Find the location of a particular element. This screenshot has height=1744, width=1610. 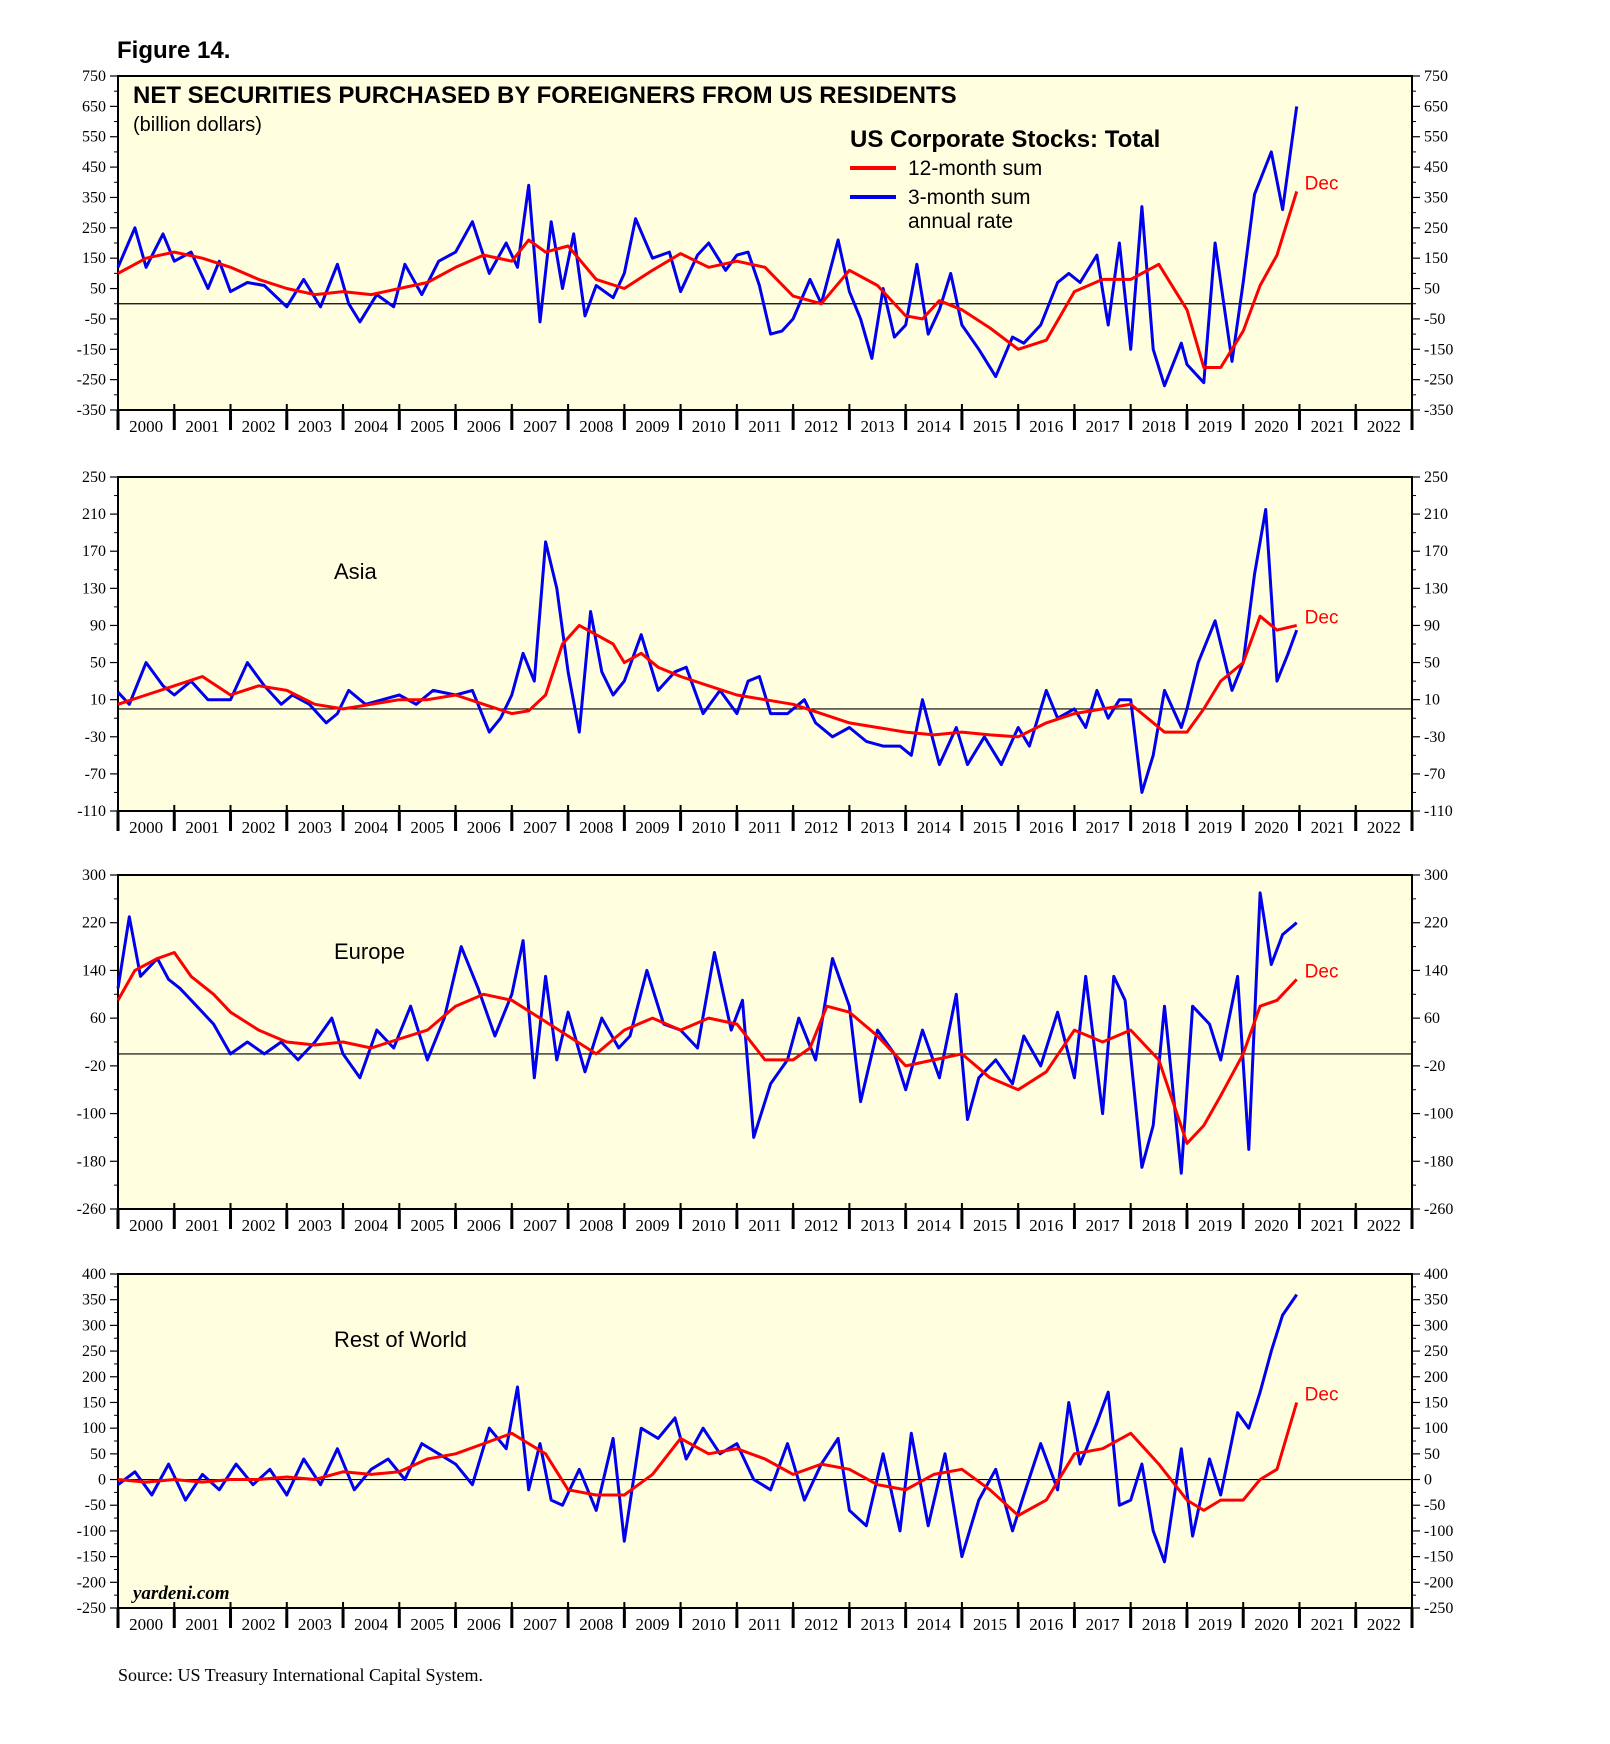

y-tick-label-left: 10 is located at coordinates (98, 700).